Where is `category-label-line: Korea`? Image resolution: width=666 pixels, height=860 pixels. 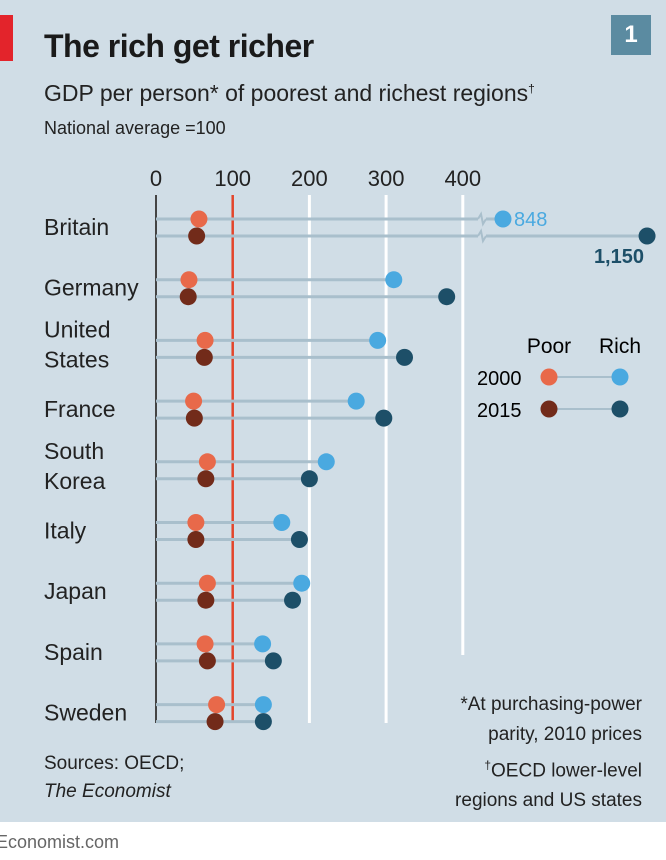 category-label-line: Korea is located at coordinates (75, 481).